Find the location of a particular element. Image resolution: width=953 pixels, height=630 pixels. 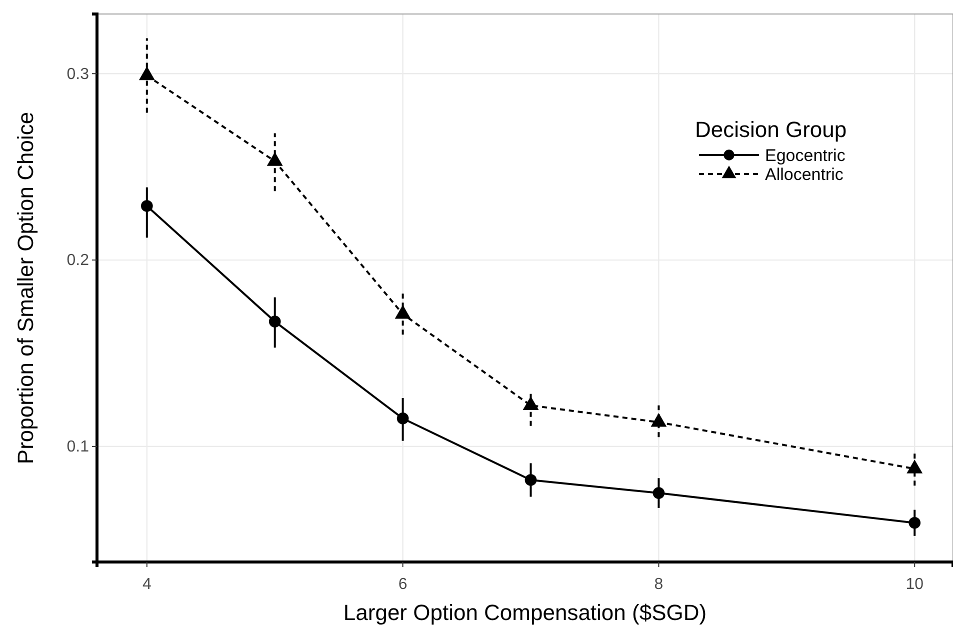

x-tick-label: 4 is located at coordinates (147, 585).